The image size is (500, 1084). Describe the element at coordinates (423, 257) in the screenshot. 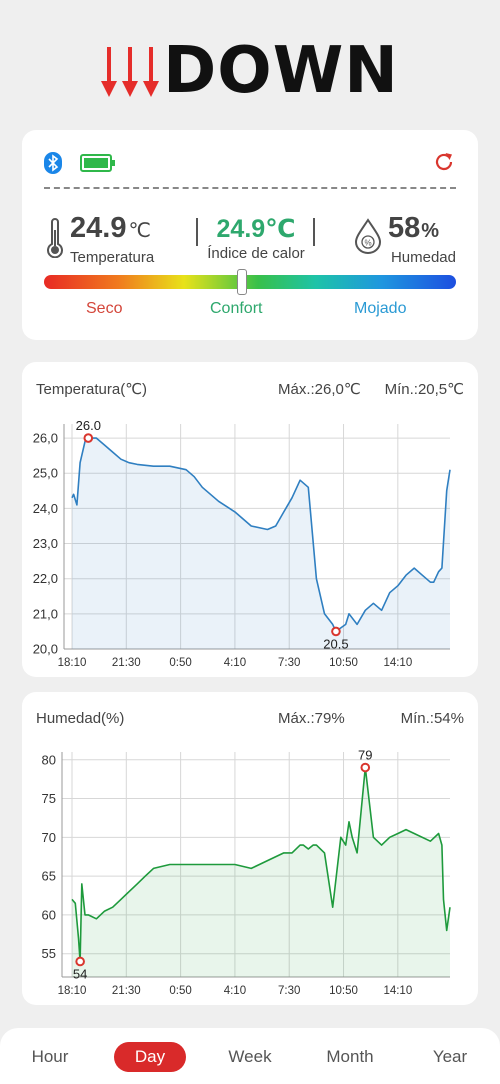

I see `humidity-label: Humedad` at that location.